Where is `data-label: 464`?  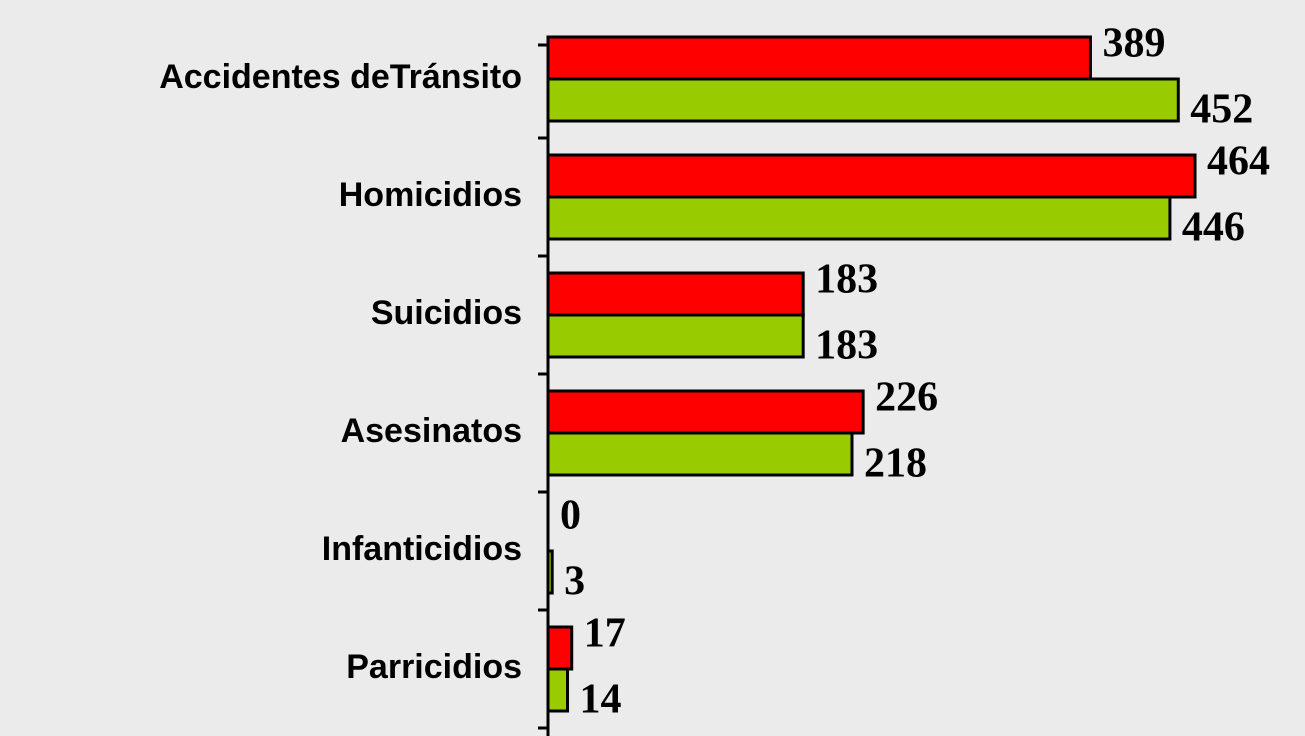
data-label: 464 is located at coordinates (1238, 162).